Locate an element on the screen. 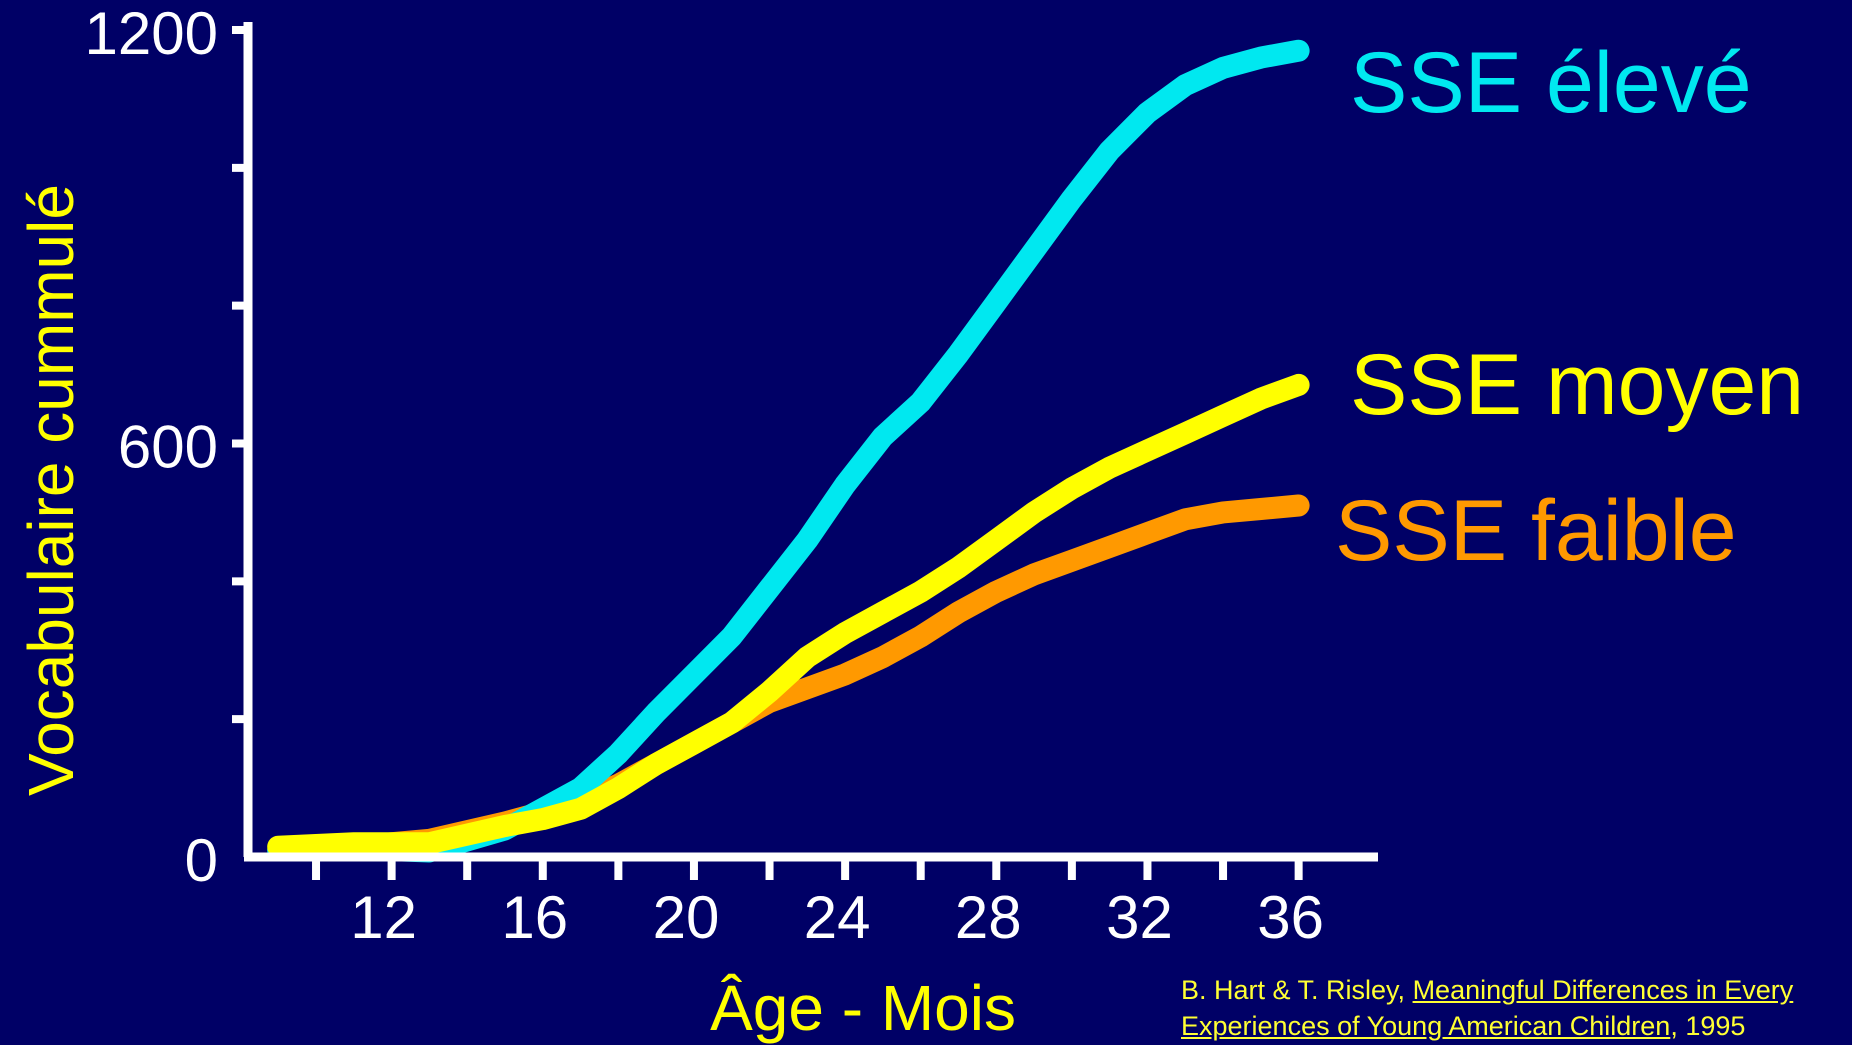 This screenshot has width=1852, height=1045. citation-title-line1: Meaningful Differences in Every is located at coordinates (1603, 990).